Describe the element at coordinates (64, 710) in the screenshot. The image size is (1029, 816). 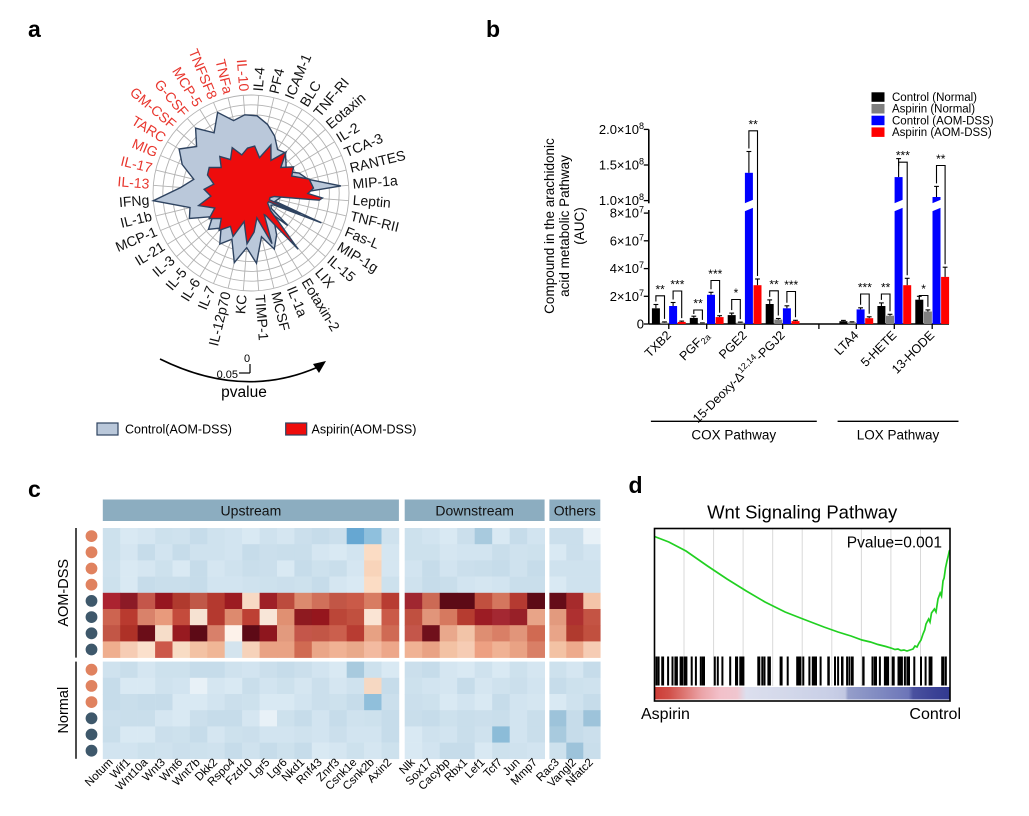
I see `svg-text: Normal` at that location.